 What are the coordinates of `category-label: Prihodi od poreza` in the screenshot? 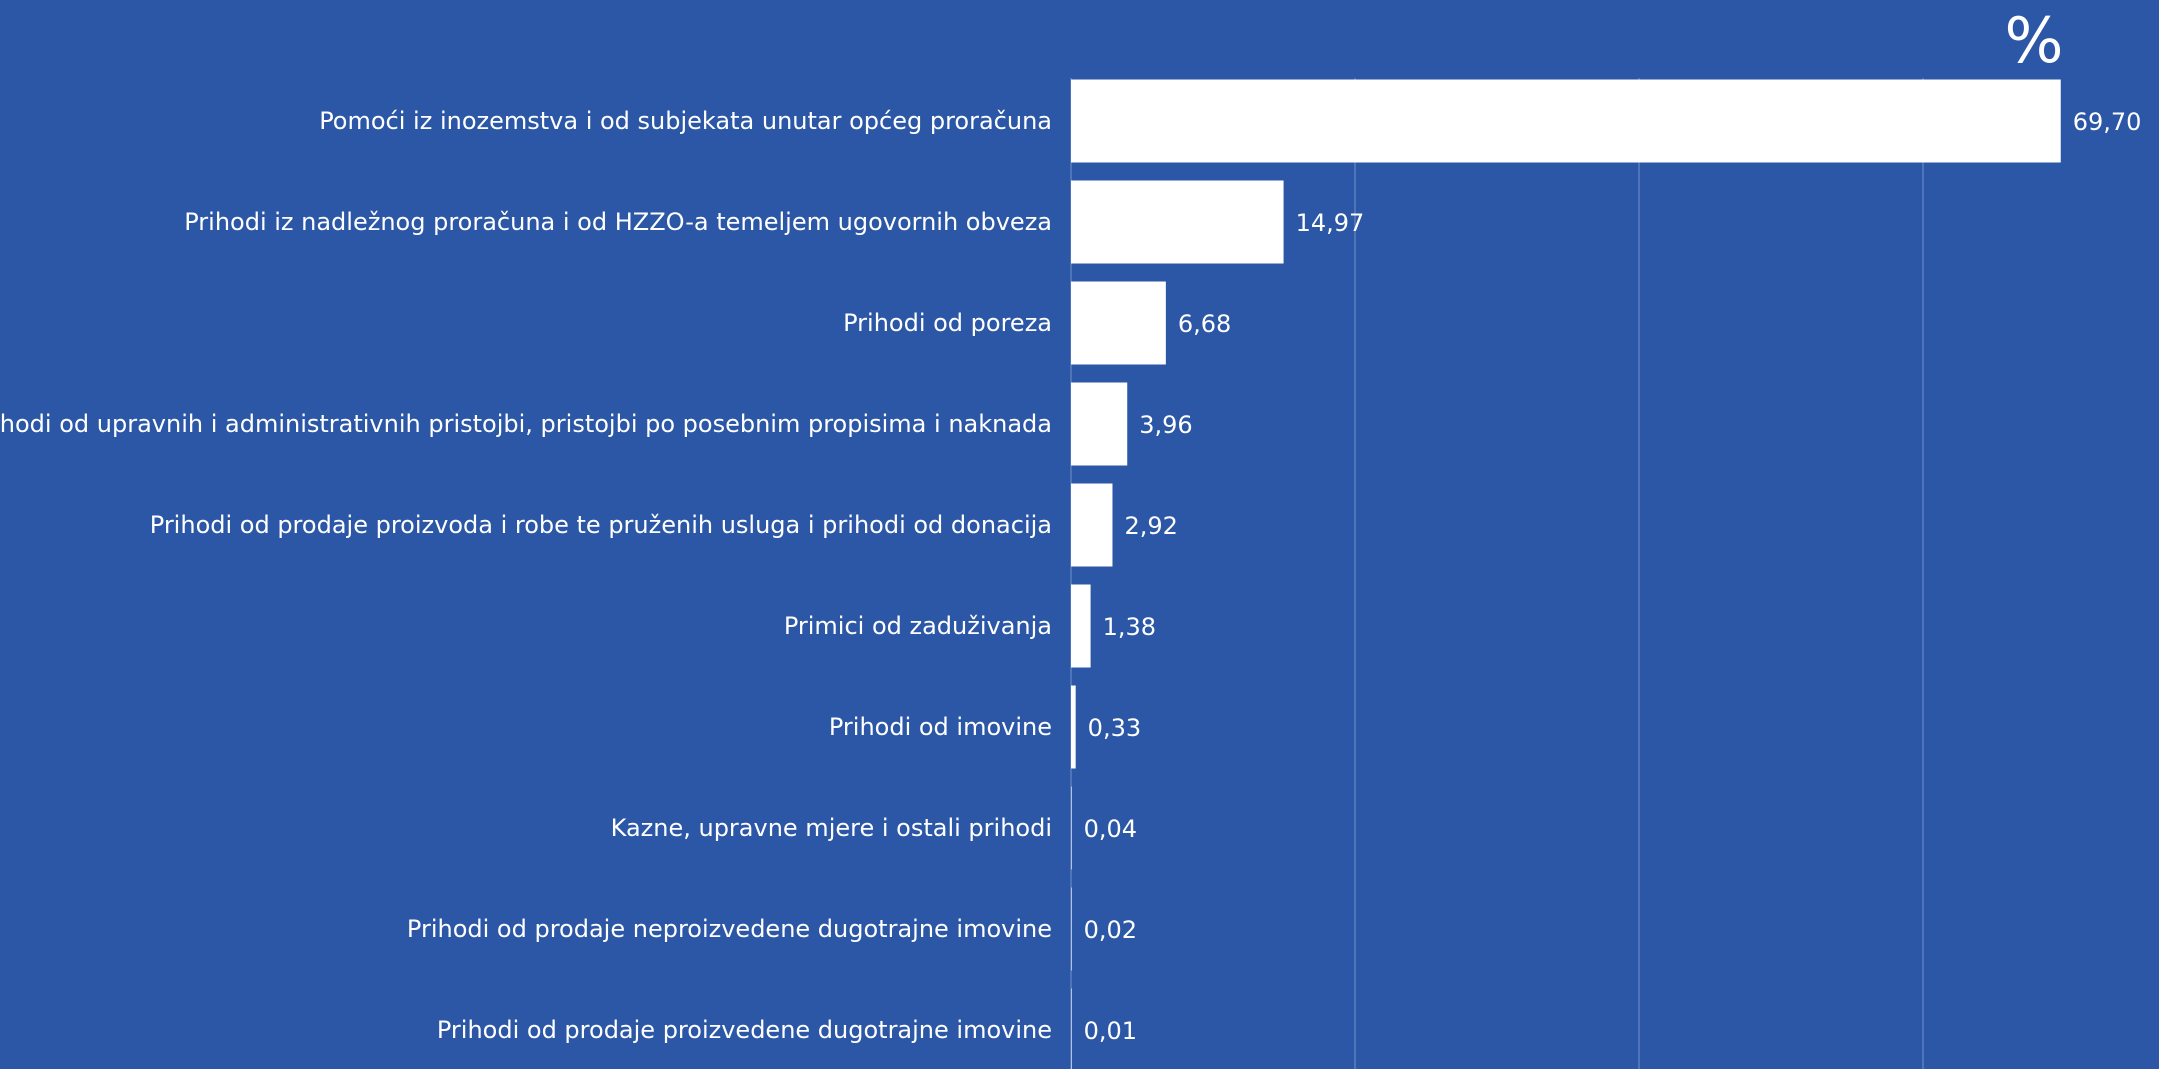 It's located at (947, 323).